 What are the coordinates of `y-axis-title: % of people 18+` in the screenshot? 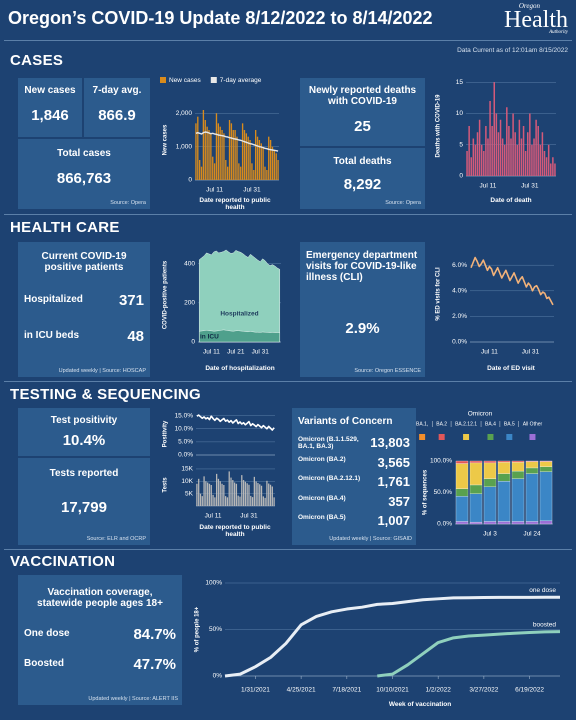 It's located at (198, 629).